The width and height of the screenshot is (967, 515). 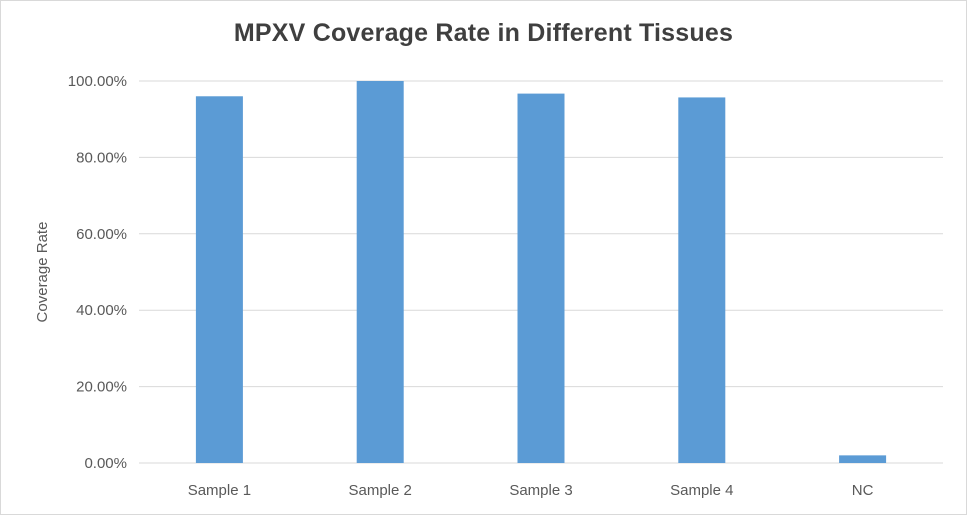 I want to click on y-tick-label: 40.00%, so click(x=101, y=310).